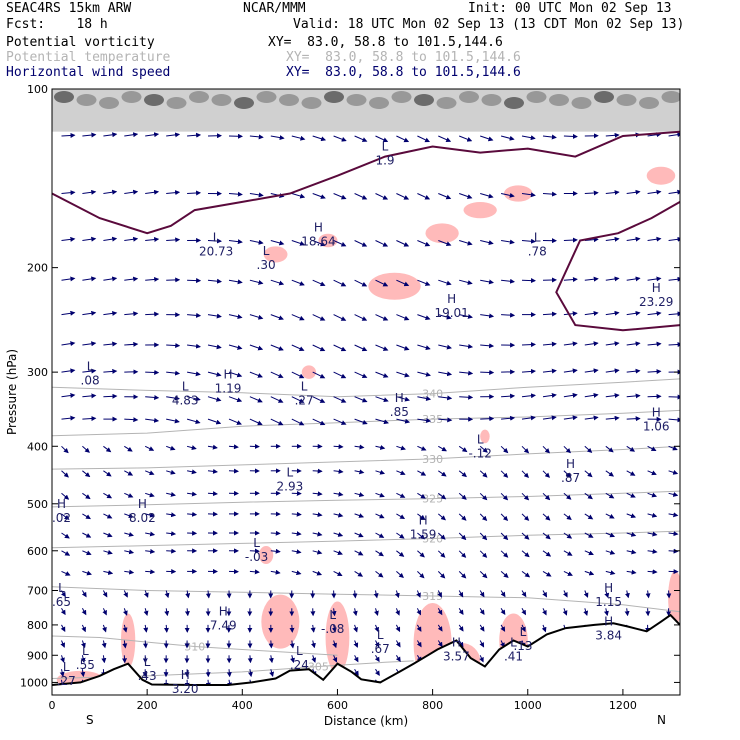 Image resolution: width=740 pixels, height=740 pixels. I want to click on field-pv-name: Potential vorticity, so click(80, 42).